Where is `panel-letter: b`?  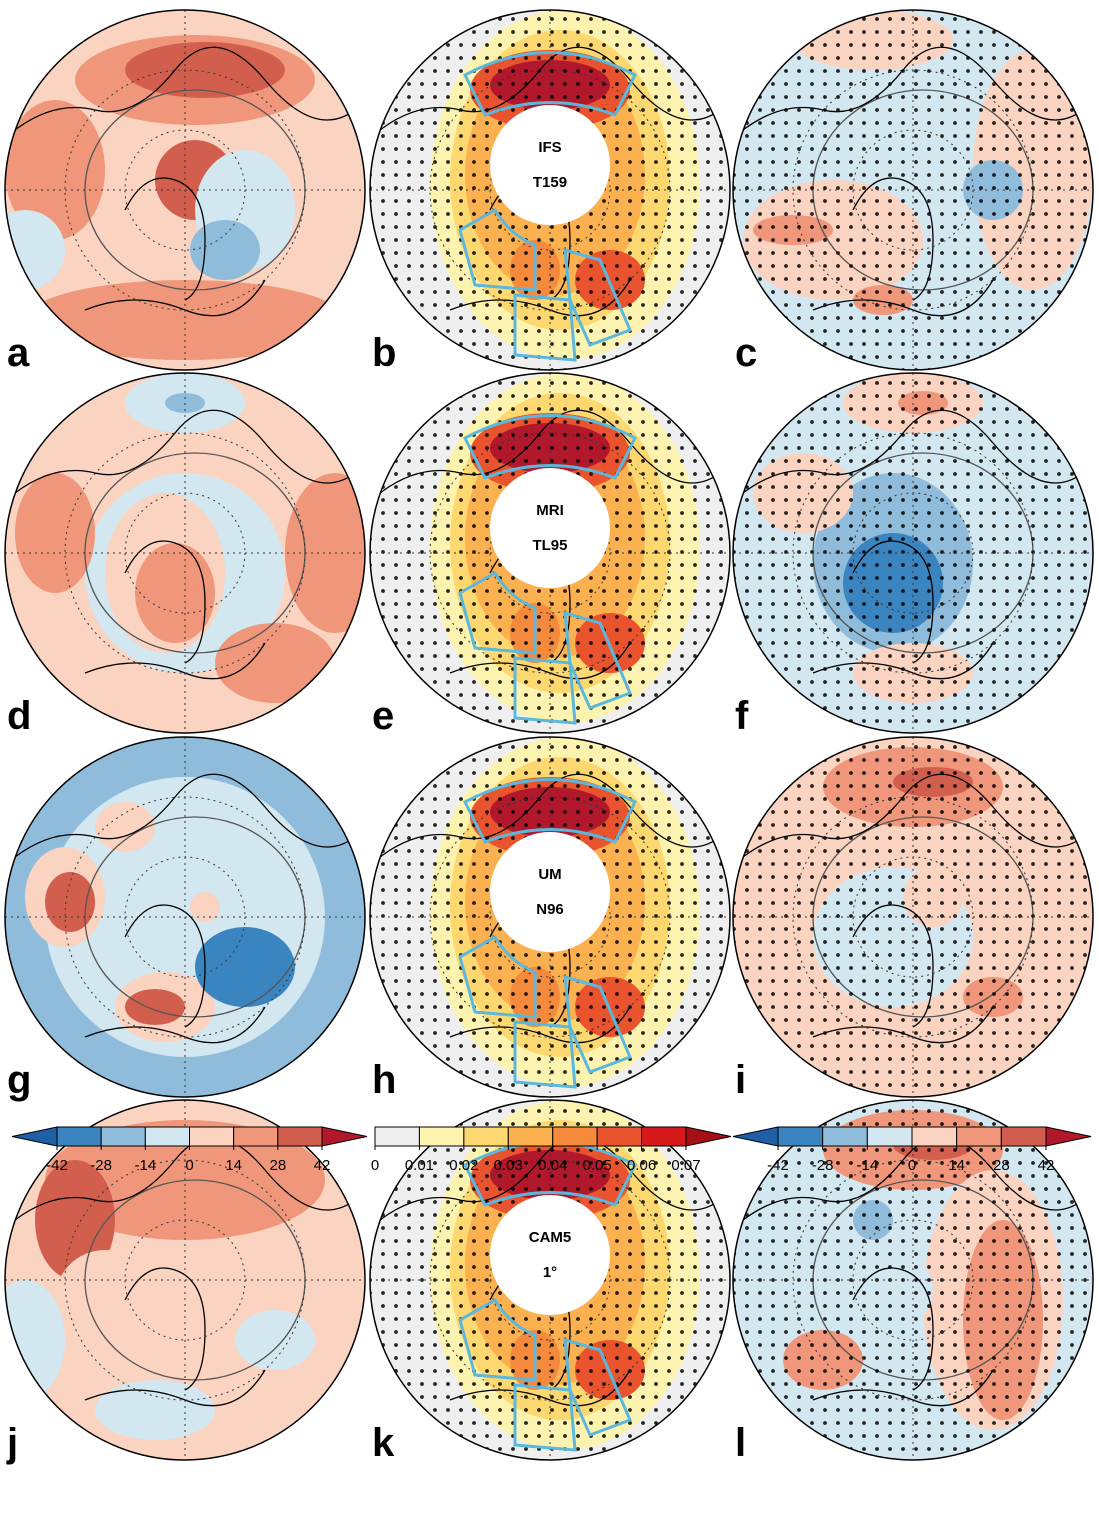 panel-letter: b is located at coordinates (384, 353).